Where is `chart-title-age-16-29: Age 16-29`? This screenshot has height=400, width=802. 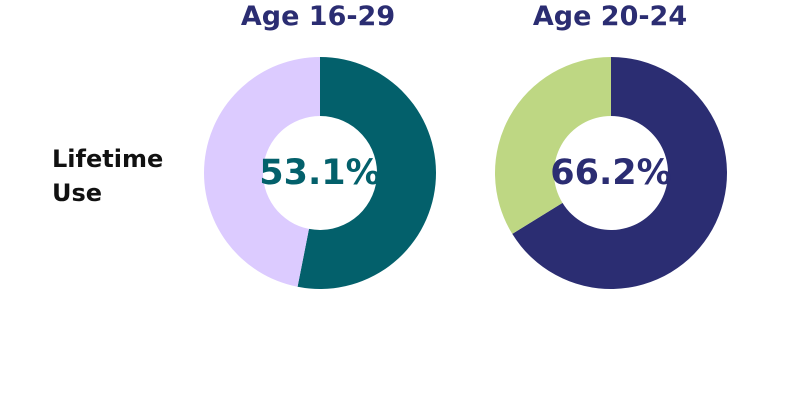
chart-title-age-16-29: Age 16-29 is located at coordinates (318, 16).